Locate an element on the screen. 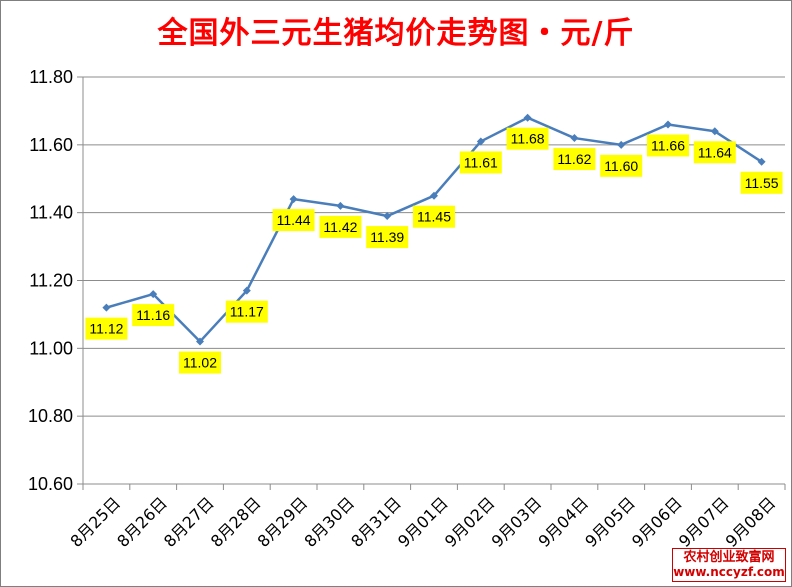 This screenshot has width=792, height=587. data-label-text: 11.55 is located at coordinates (762, 183).